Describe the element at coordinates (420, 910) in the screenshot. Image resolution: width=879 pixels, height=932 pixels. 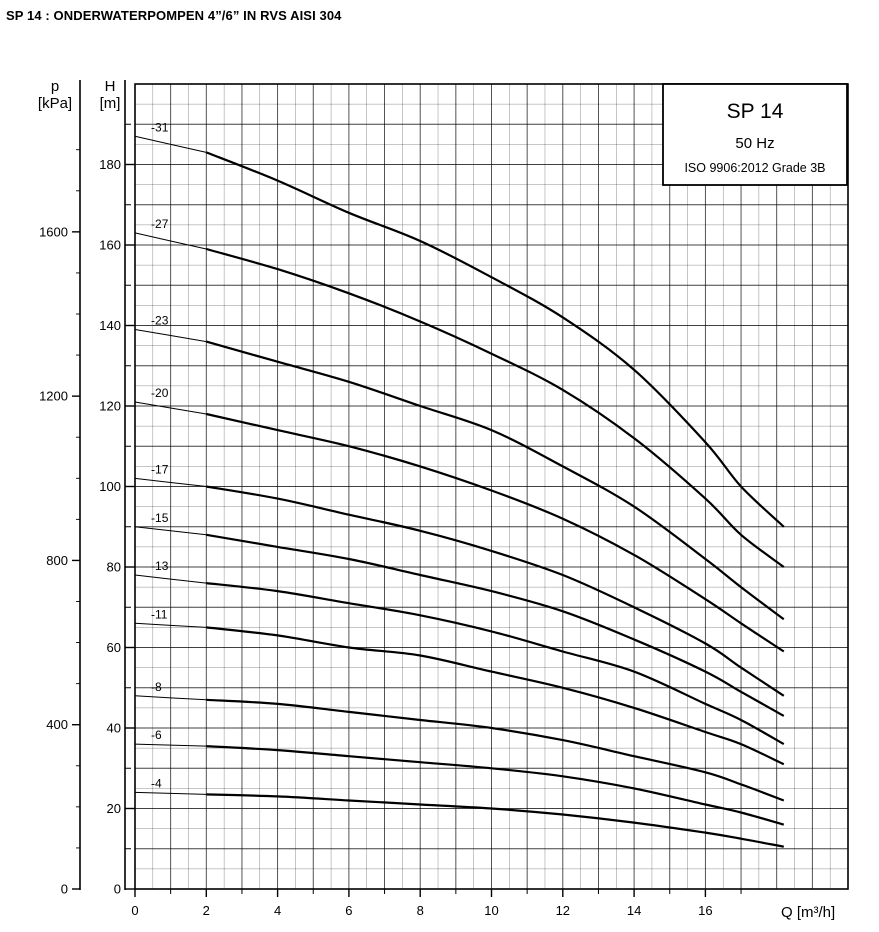
I see `x-tick-label: 8` at that location.